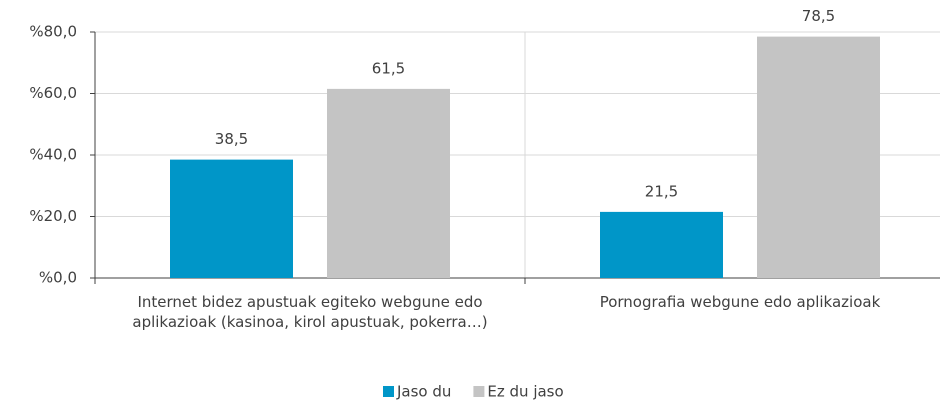 This screenshot has height=404, width=940. Describe the element at coordinates (525, 392) in the screenshot. I see `legend-label: Ez du jaso` at that location.